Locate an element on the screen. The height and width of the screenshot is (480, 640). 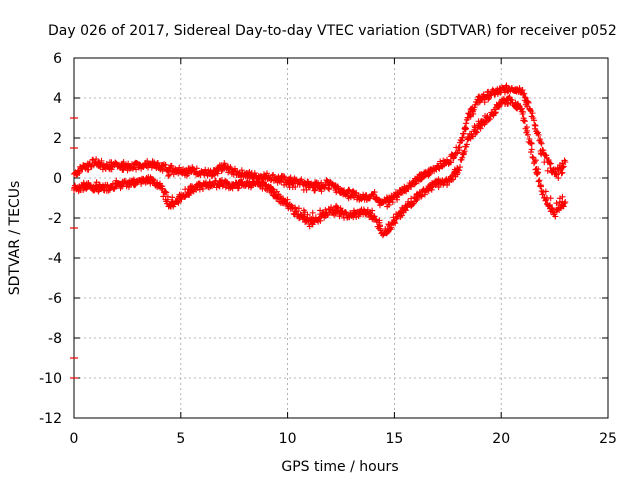
x-tick-label: 0 is located at coordinates (74, 439).